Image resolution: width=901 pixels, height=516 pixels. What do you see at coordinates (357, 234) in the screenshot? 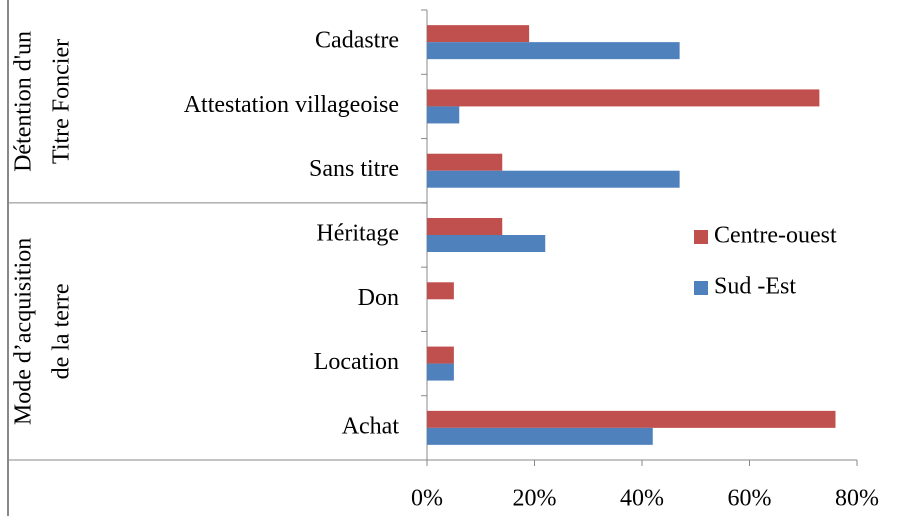
I see `y-tick-label: Héritage` at bounding box center [357, 234].